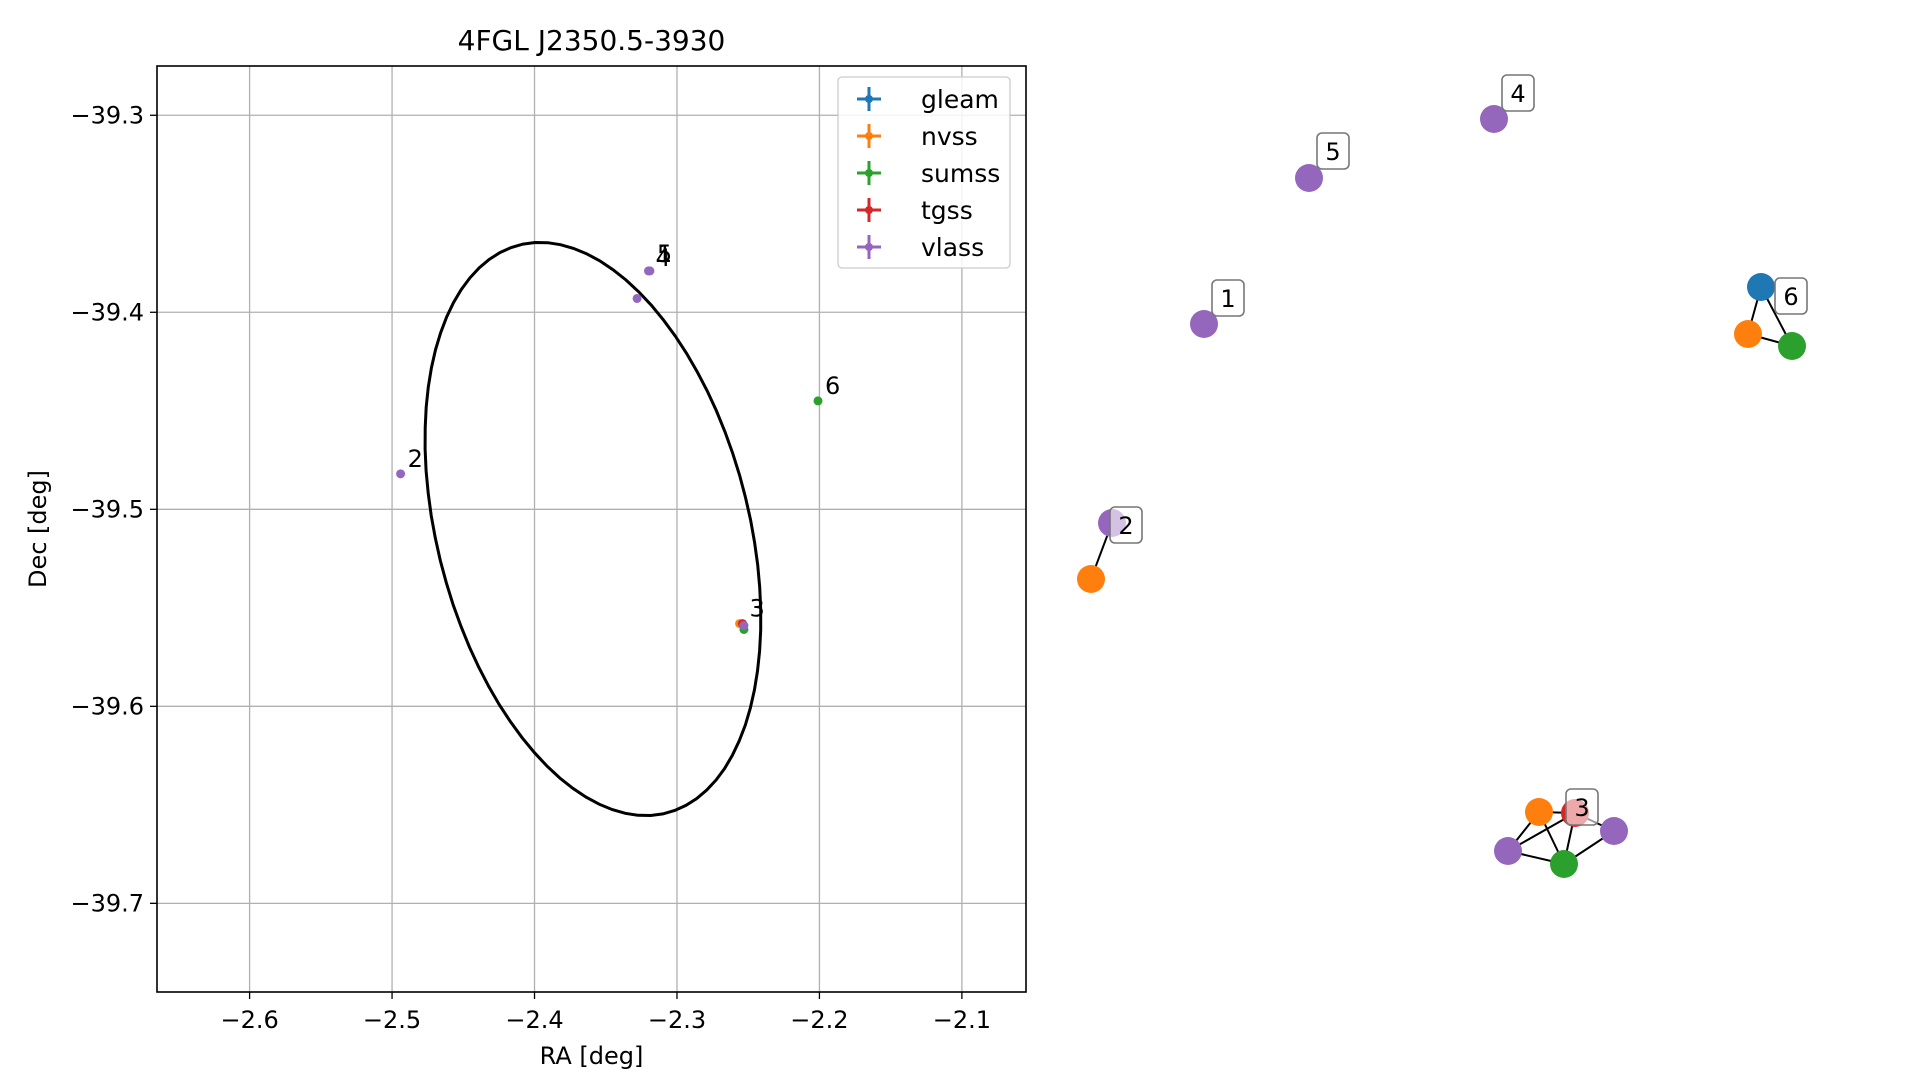  What do you see at coordinates (915, 210) in the screenshot?
I see `legend-entry-tgss: tgss` at bounding box center [915, 210].